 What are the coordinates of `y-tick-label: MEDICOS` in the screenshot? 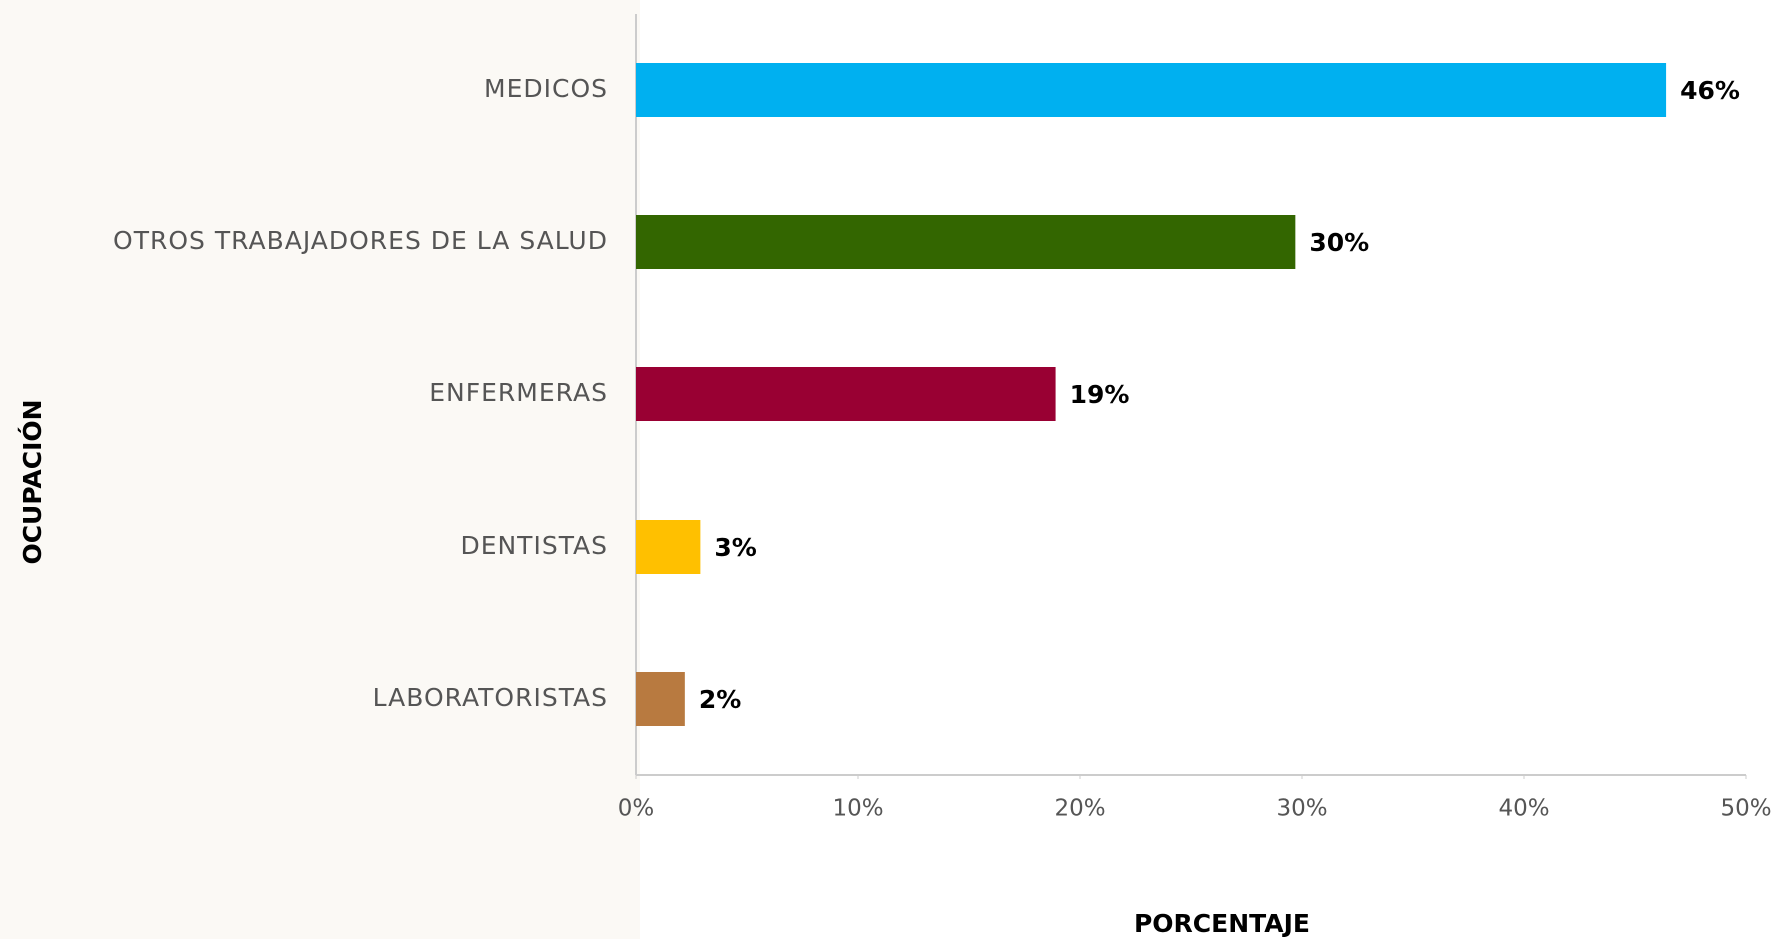 It's located at (546, 88).